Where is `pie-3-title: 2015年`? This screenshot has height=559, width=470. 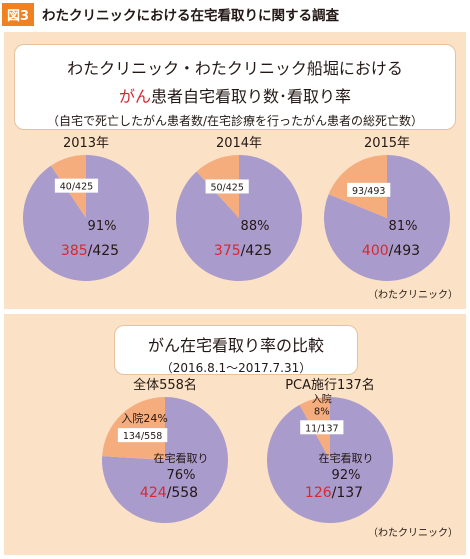
pie-3-title: 2015年 is located at coordinates (387, 143).